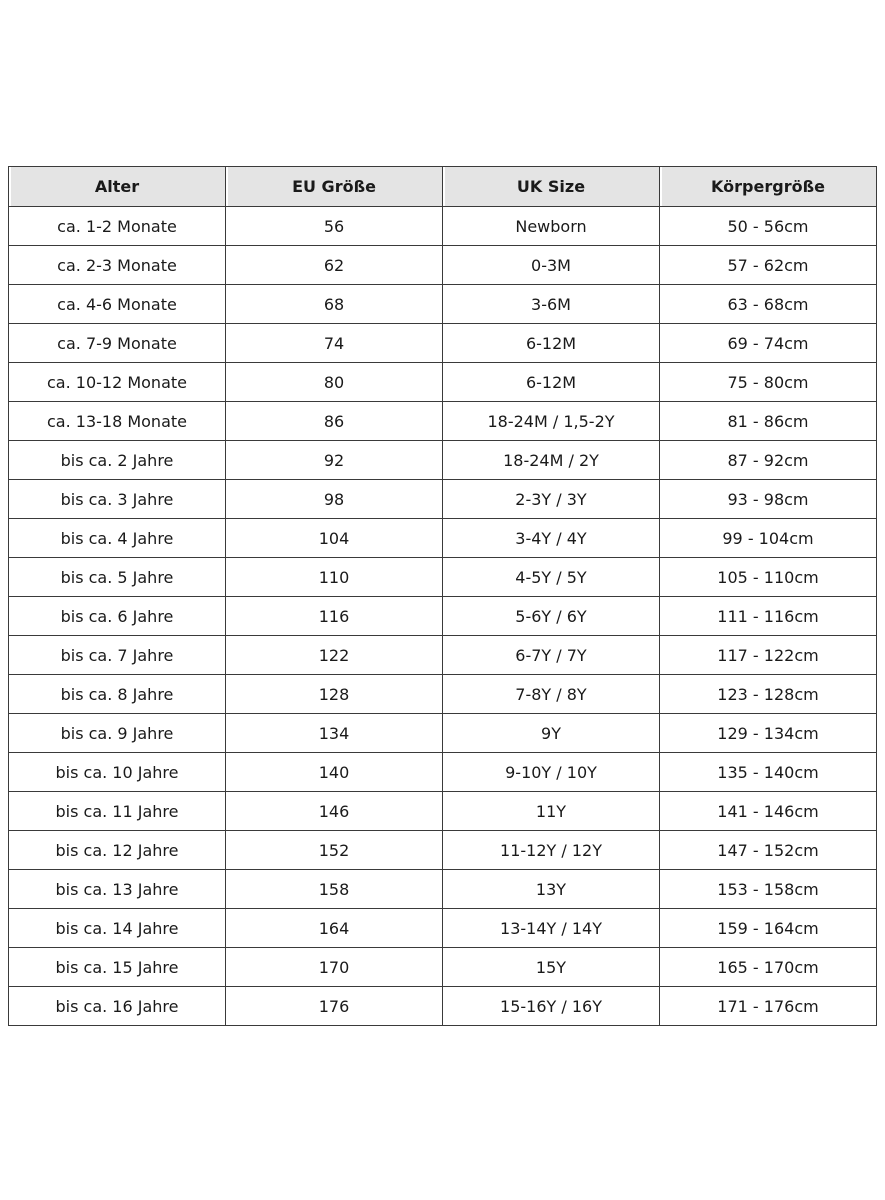 The image size is (885, 1200). What do you see at coordinates (768, 226) in the screenshot?
I see `body-height-cell: 50 - 56cm` at bounding box center [768, 226].